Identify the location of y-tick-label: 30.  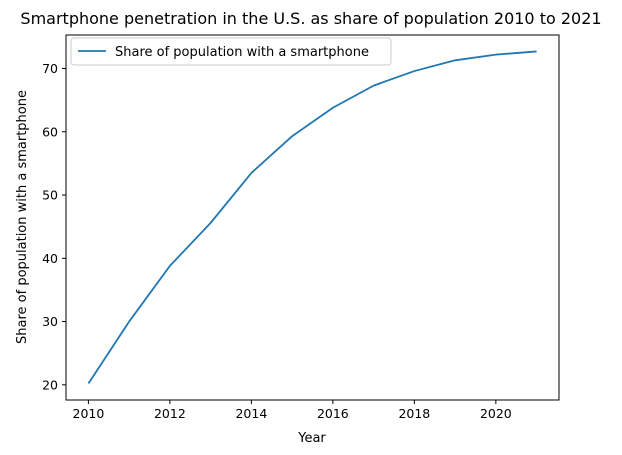
(50, 321).